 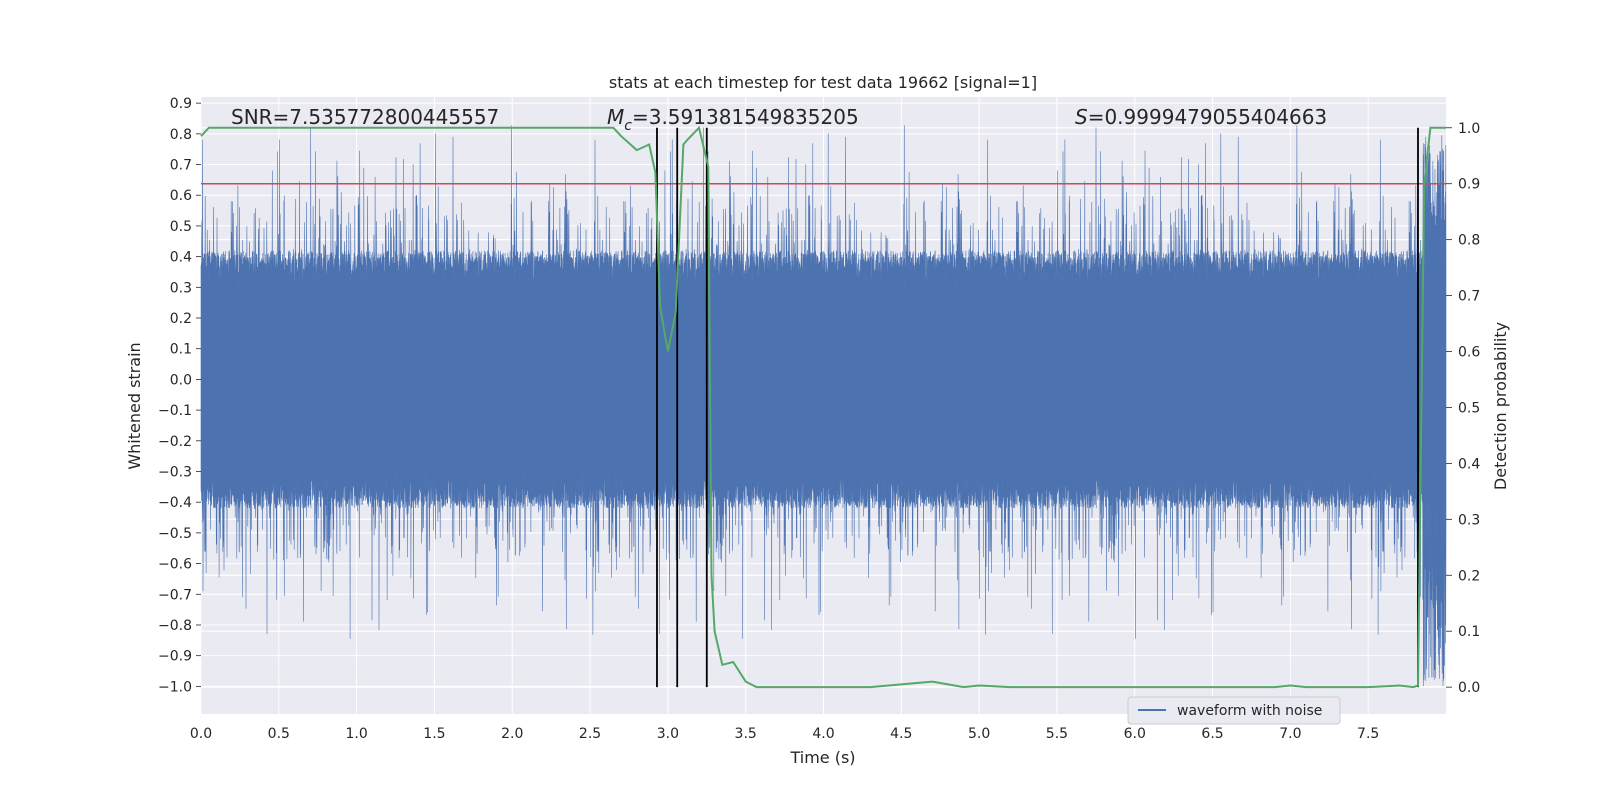 I want to click on y2-tick-label: 0.4, so click(x=1469, y=464).